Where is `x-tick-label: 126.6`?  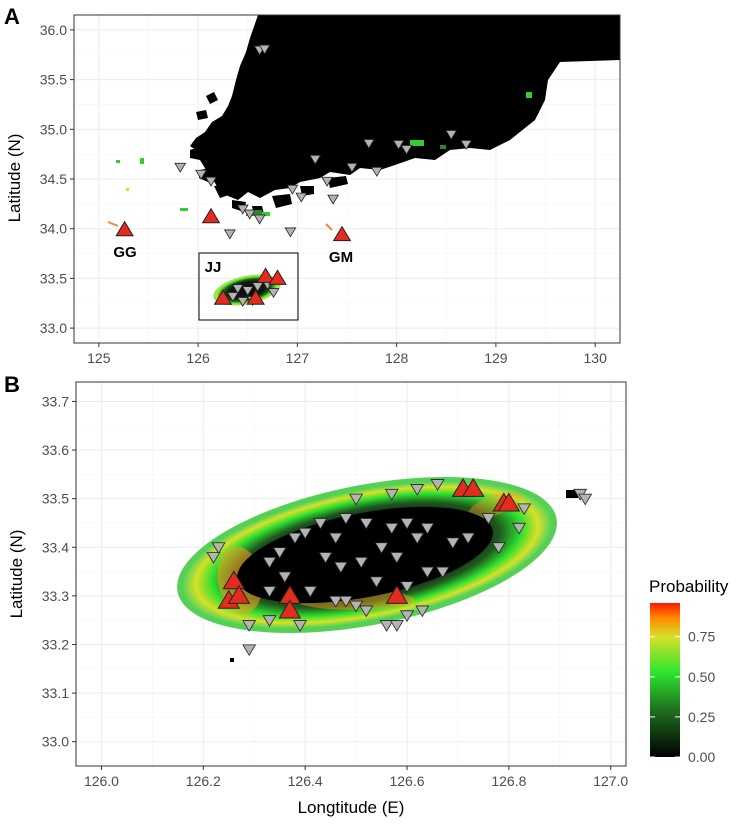
x-tick-label: 126.6 is located at coordinates (406, 781).